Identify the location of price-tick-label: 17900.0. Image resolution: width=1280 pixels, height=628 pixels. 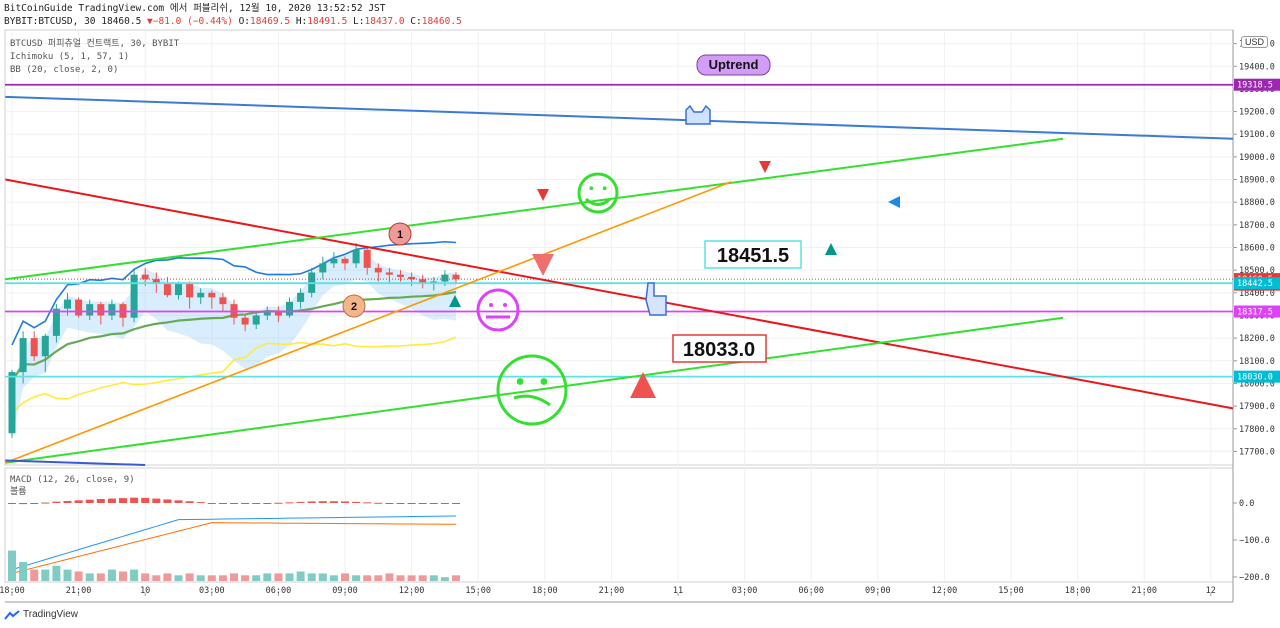
(1257, 407).